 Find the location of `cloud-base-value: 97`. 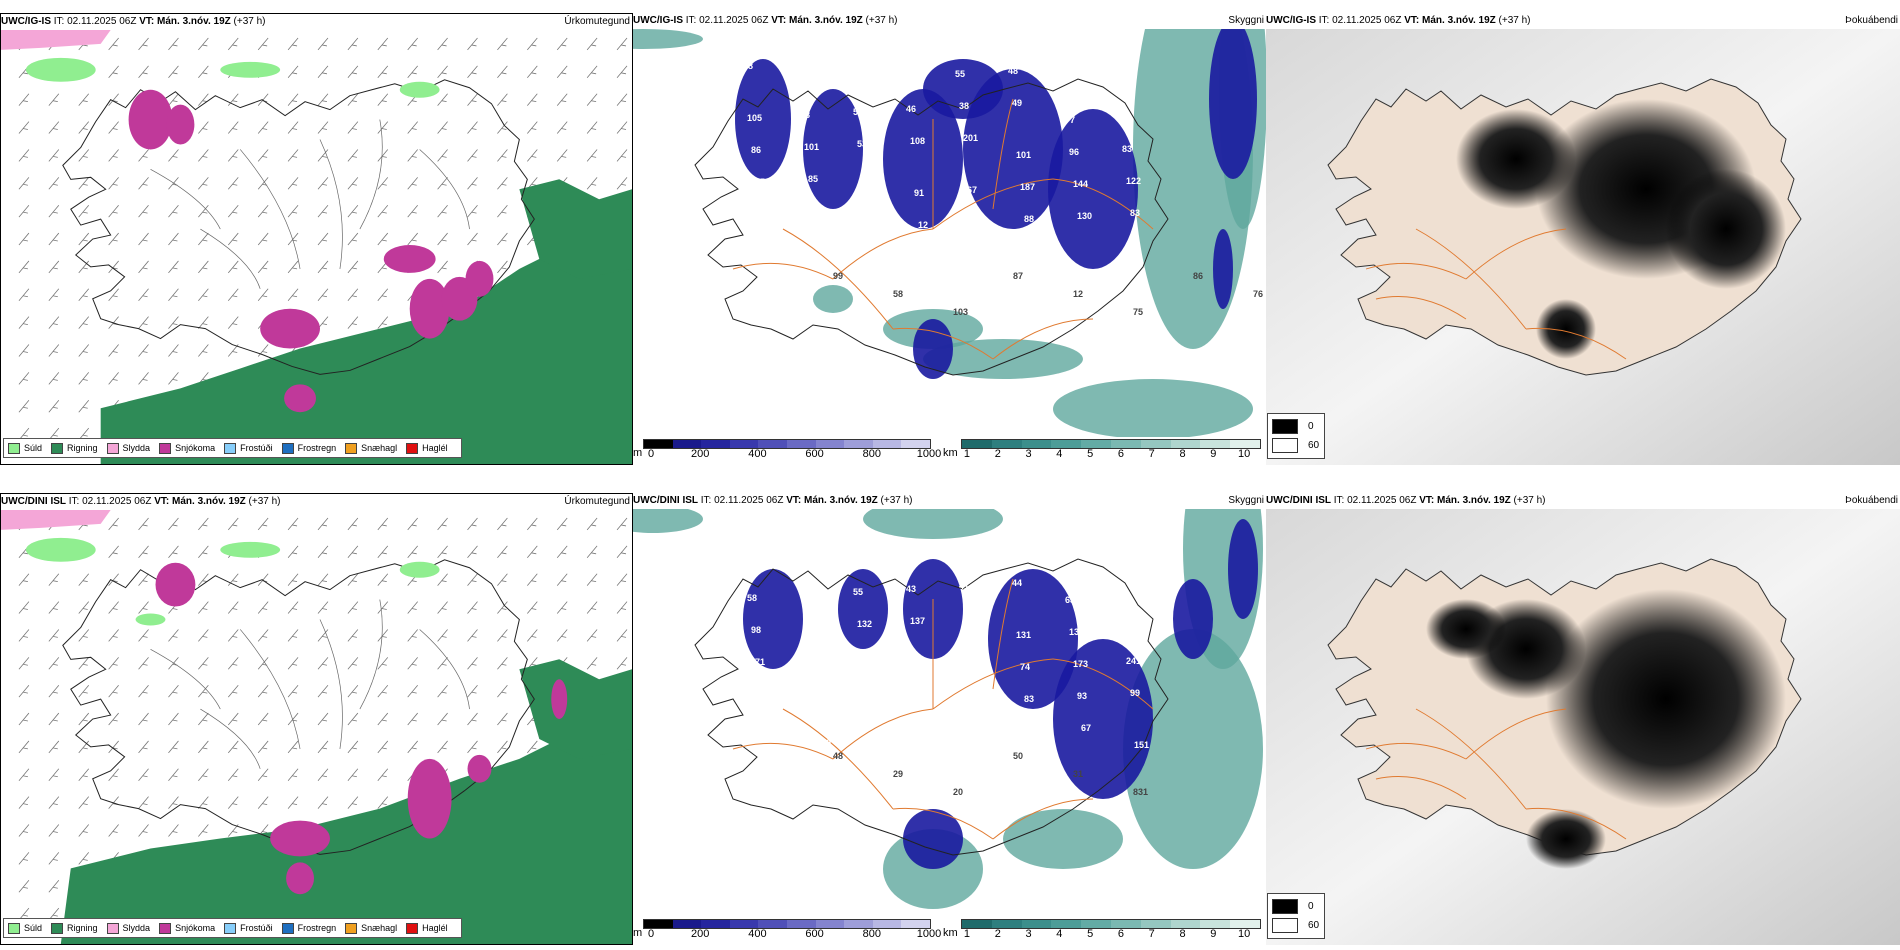

cloud-base-value: 97 is located at coordinates (854, 560).